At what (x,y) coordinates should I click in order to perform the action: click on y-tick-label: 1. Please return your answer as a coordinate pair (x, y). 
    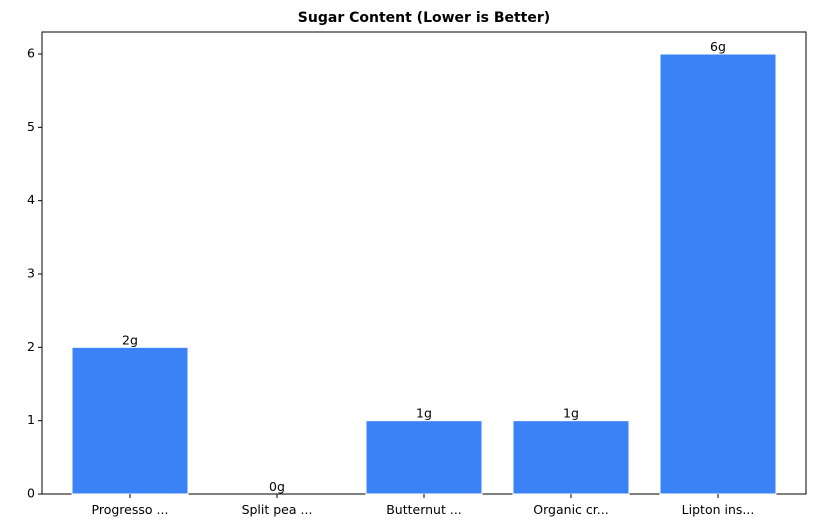
    Looking at the image, I should click on (31, 419).